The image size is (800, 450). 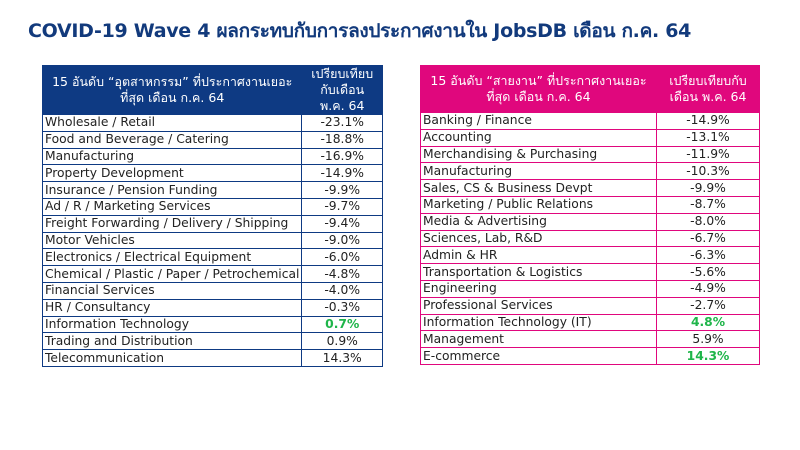 I want to click on row-name: Motor Vehicles, so click(x=172, y=240).